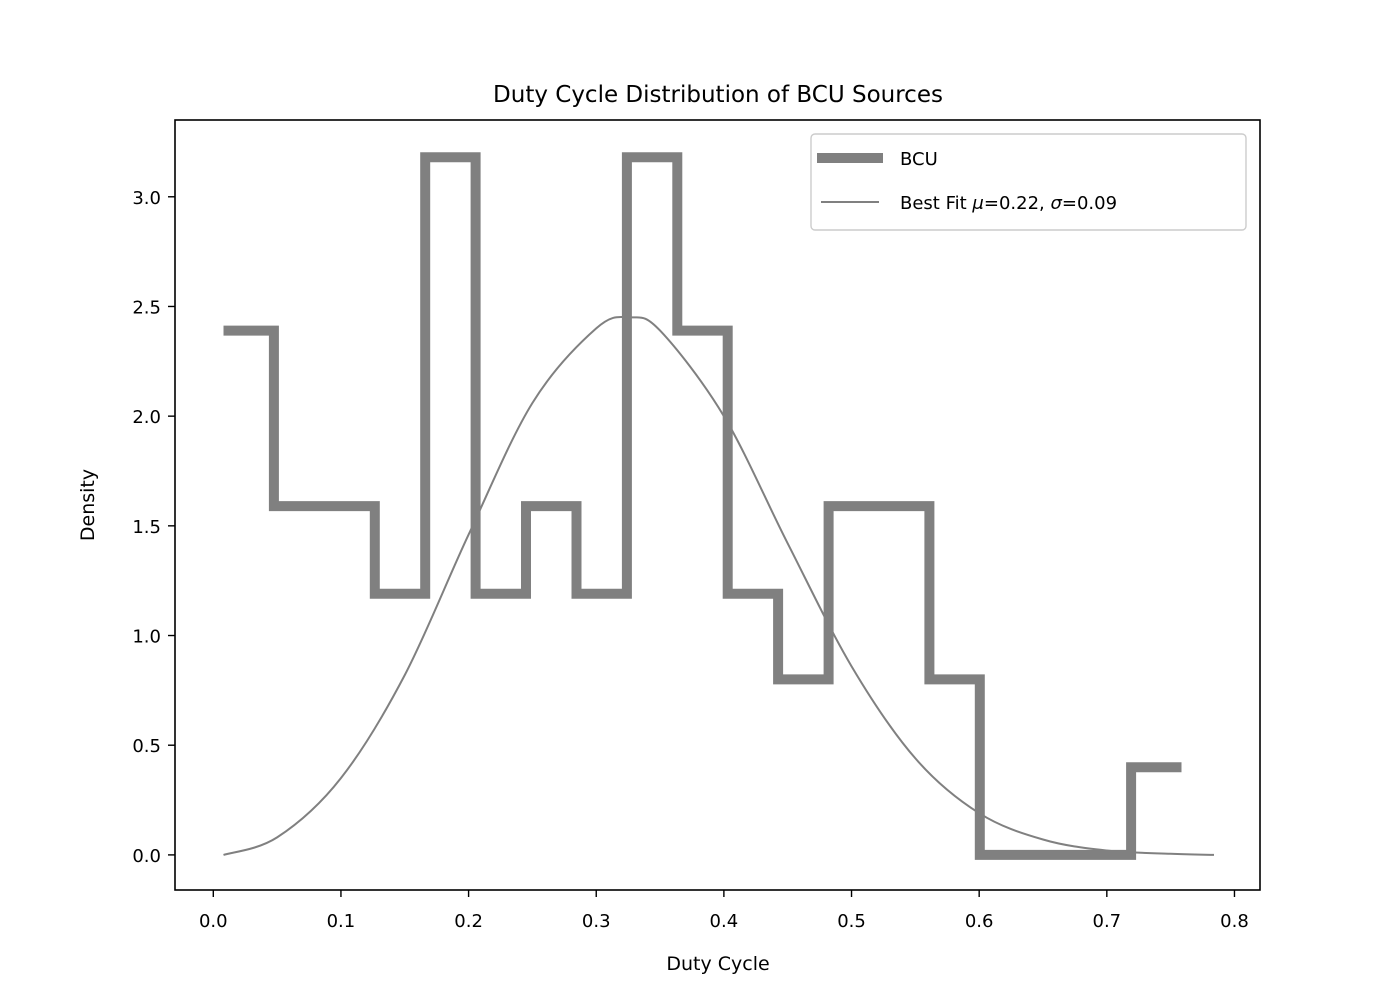 The width and height of the screenshot is (1400, 1000). What do you see at coordinates (146, 856) in the screenshot?
I see `y-tick-label: 0.0` at bounding box center [146, 856].